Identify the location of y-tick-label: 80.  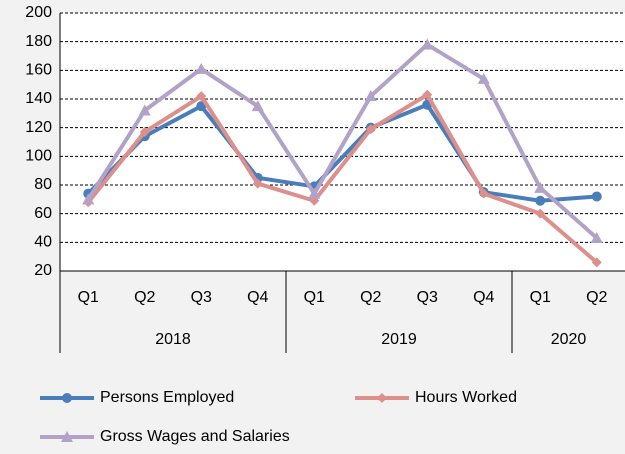
(43, 184).